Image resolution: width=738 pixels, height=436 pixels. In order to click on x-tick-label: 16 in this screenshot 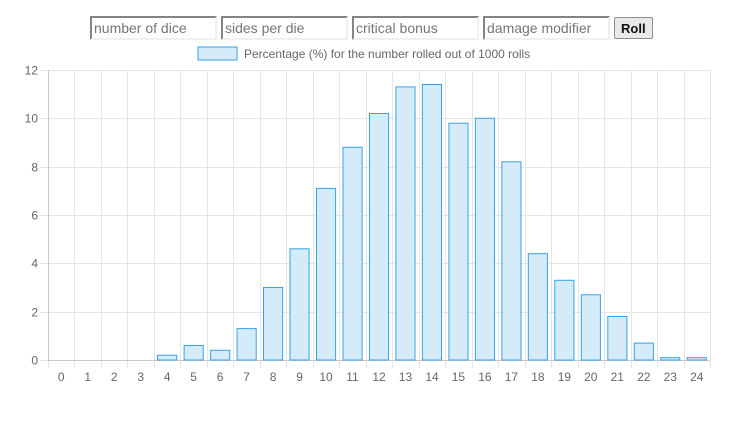, I will do `click(485, 377)`.